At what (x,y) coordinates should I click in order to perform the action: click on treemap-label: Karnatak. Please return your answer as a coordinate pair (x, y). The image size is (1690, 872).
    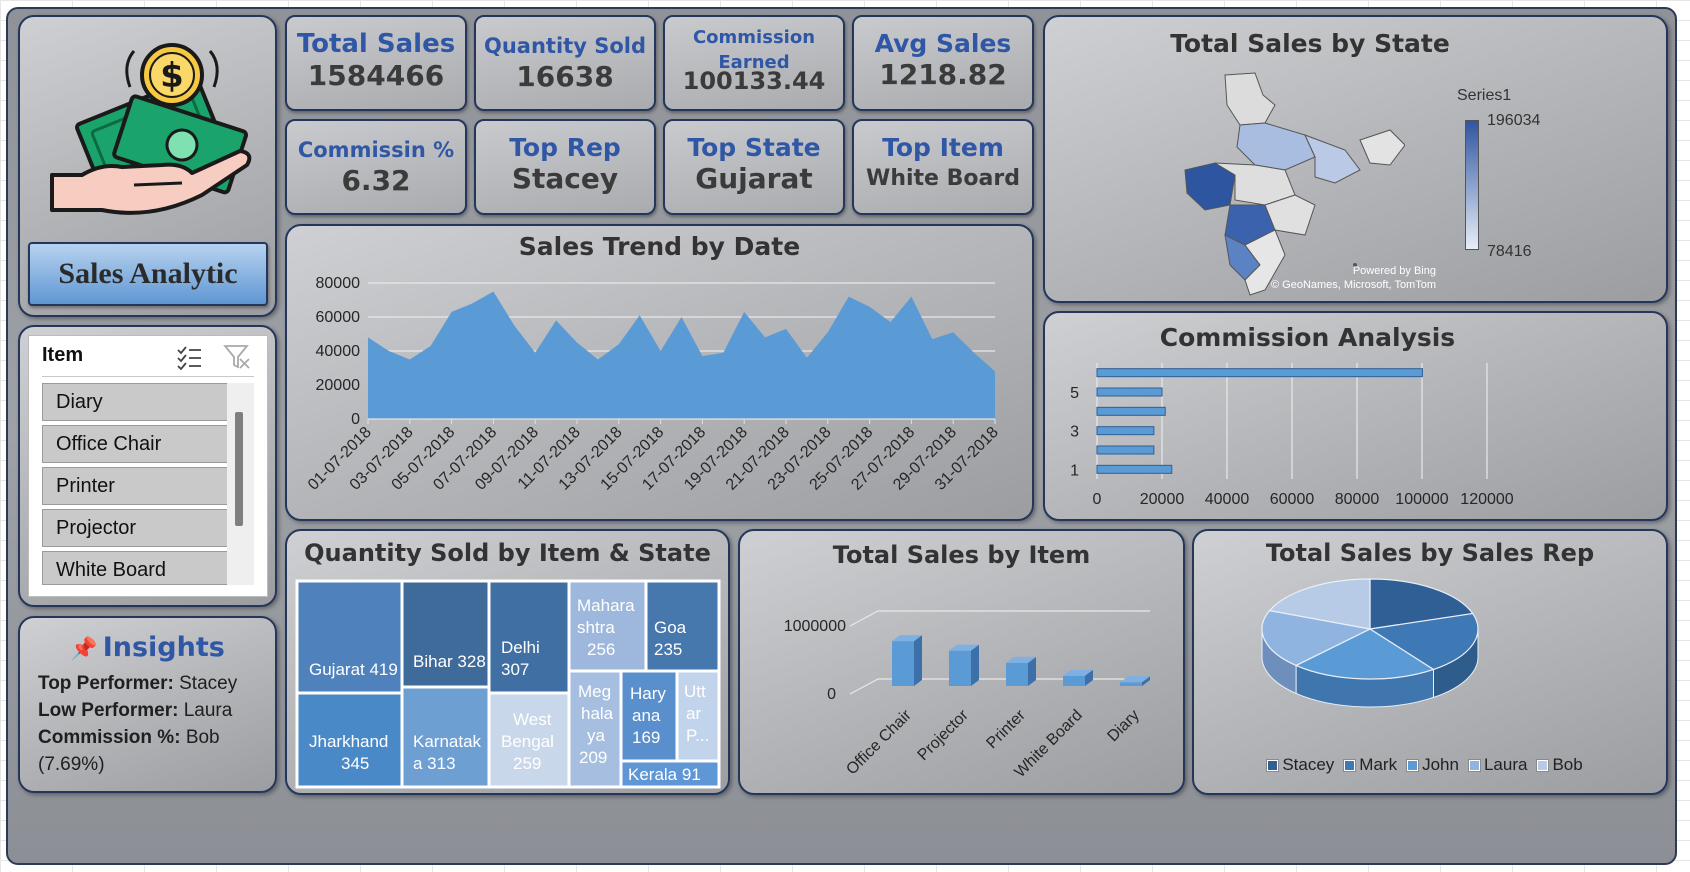
    Looking at the image, I should click on (447, 741).